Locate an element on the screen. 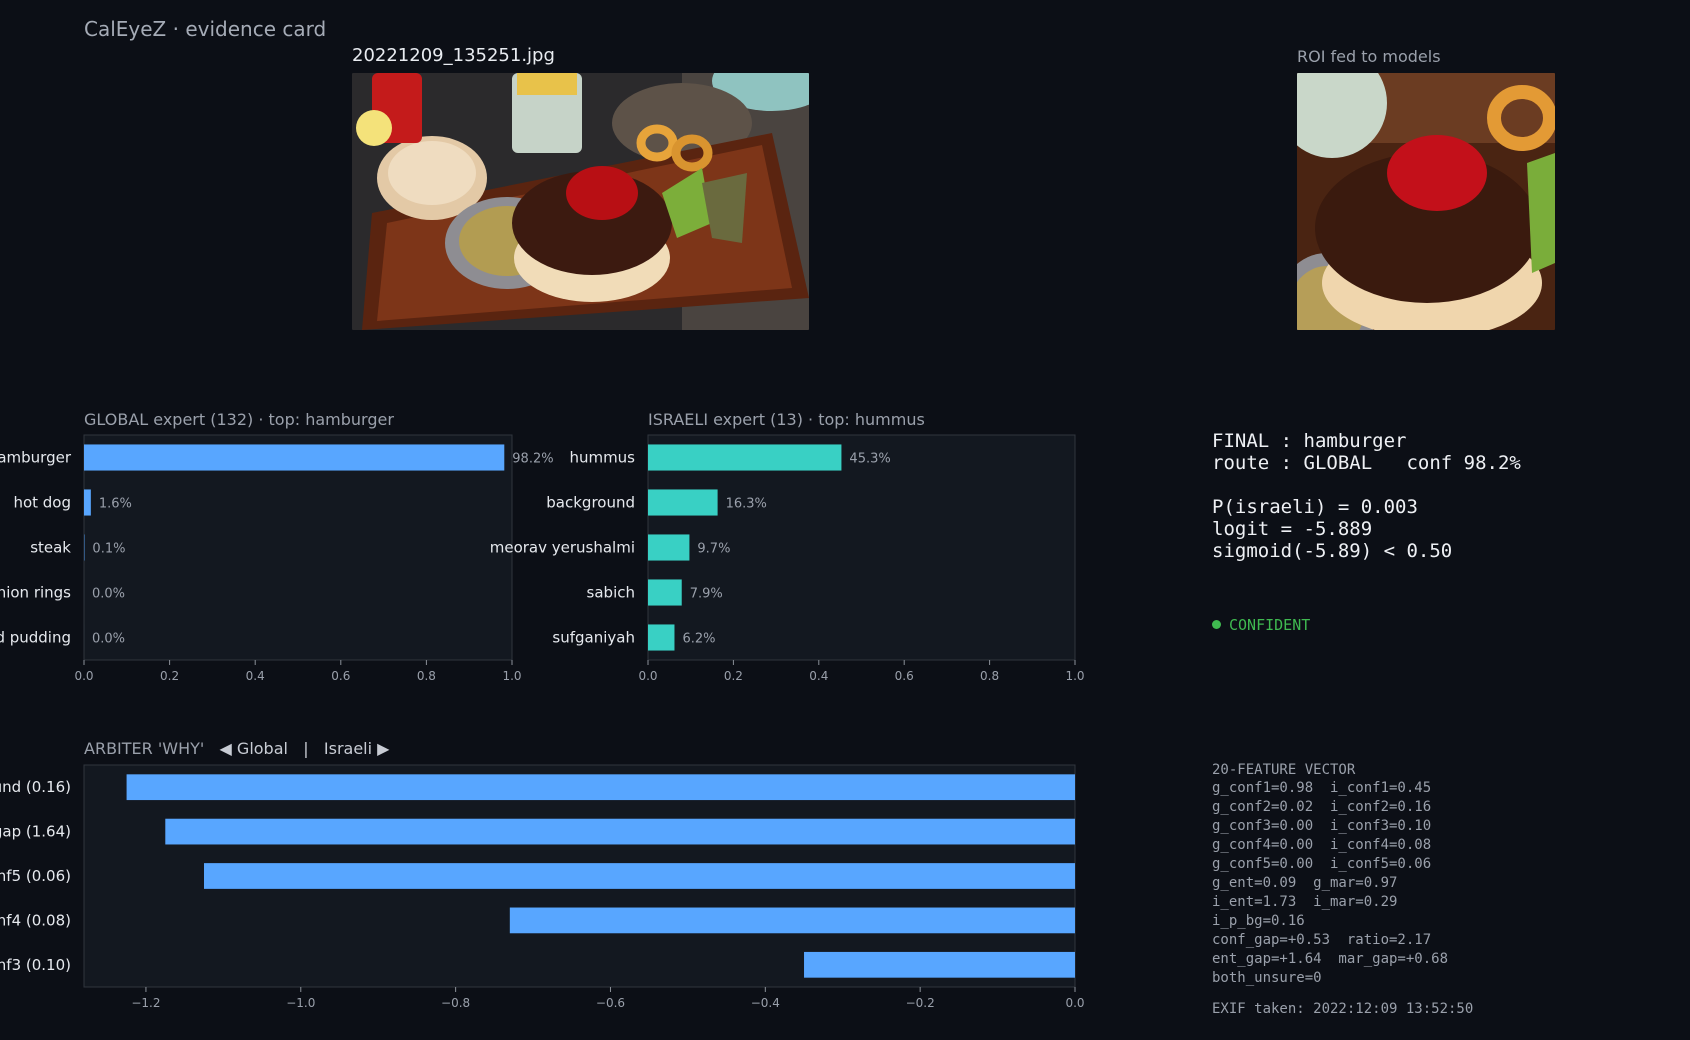 The height and width of the screenshot is (1040, 1690). status-label: CONFIDENT is located at coordinates (1270, 625).